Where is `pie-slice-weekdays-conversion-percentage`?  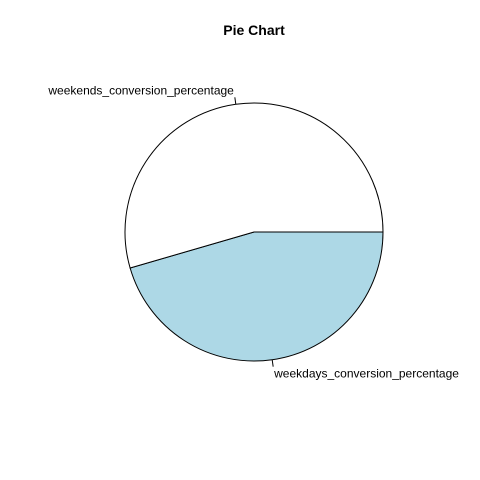 pie-slice-weekdays-conversion-percentage is located at coordinates (256, 296).